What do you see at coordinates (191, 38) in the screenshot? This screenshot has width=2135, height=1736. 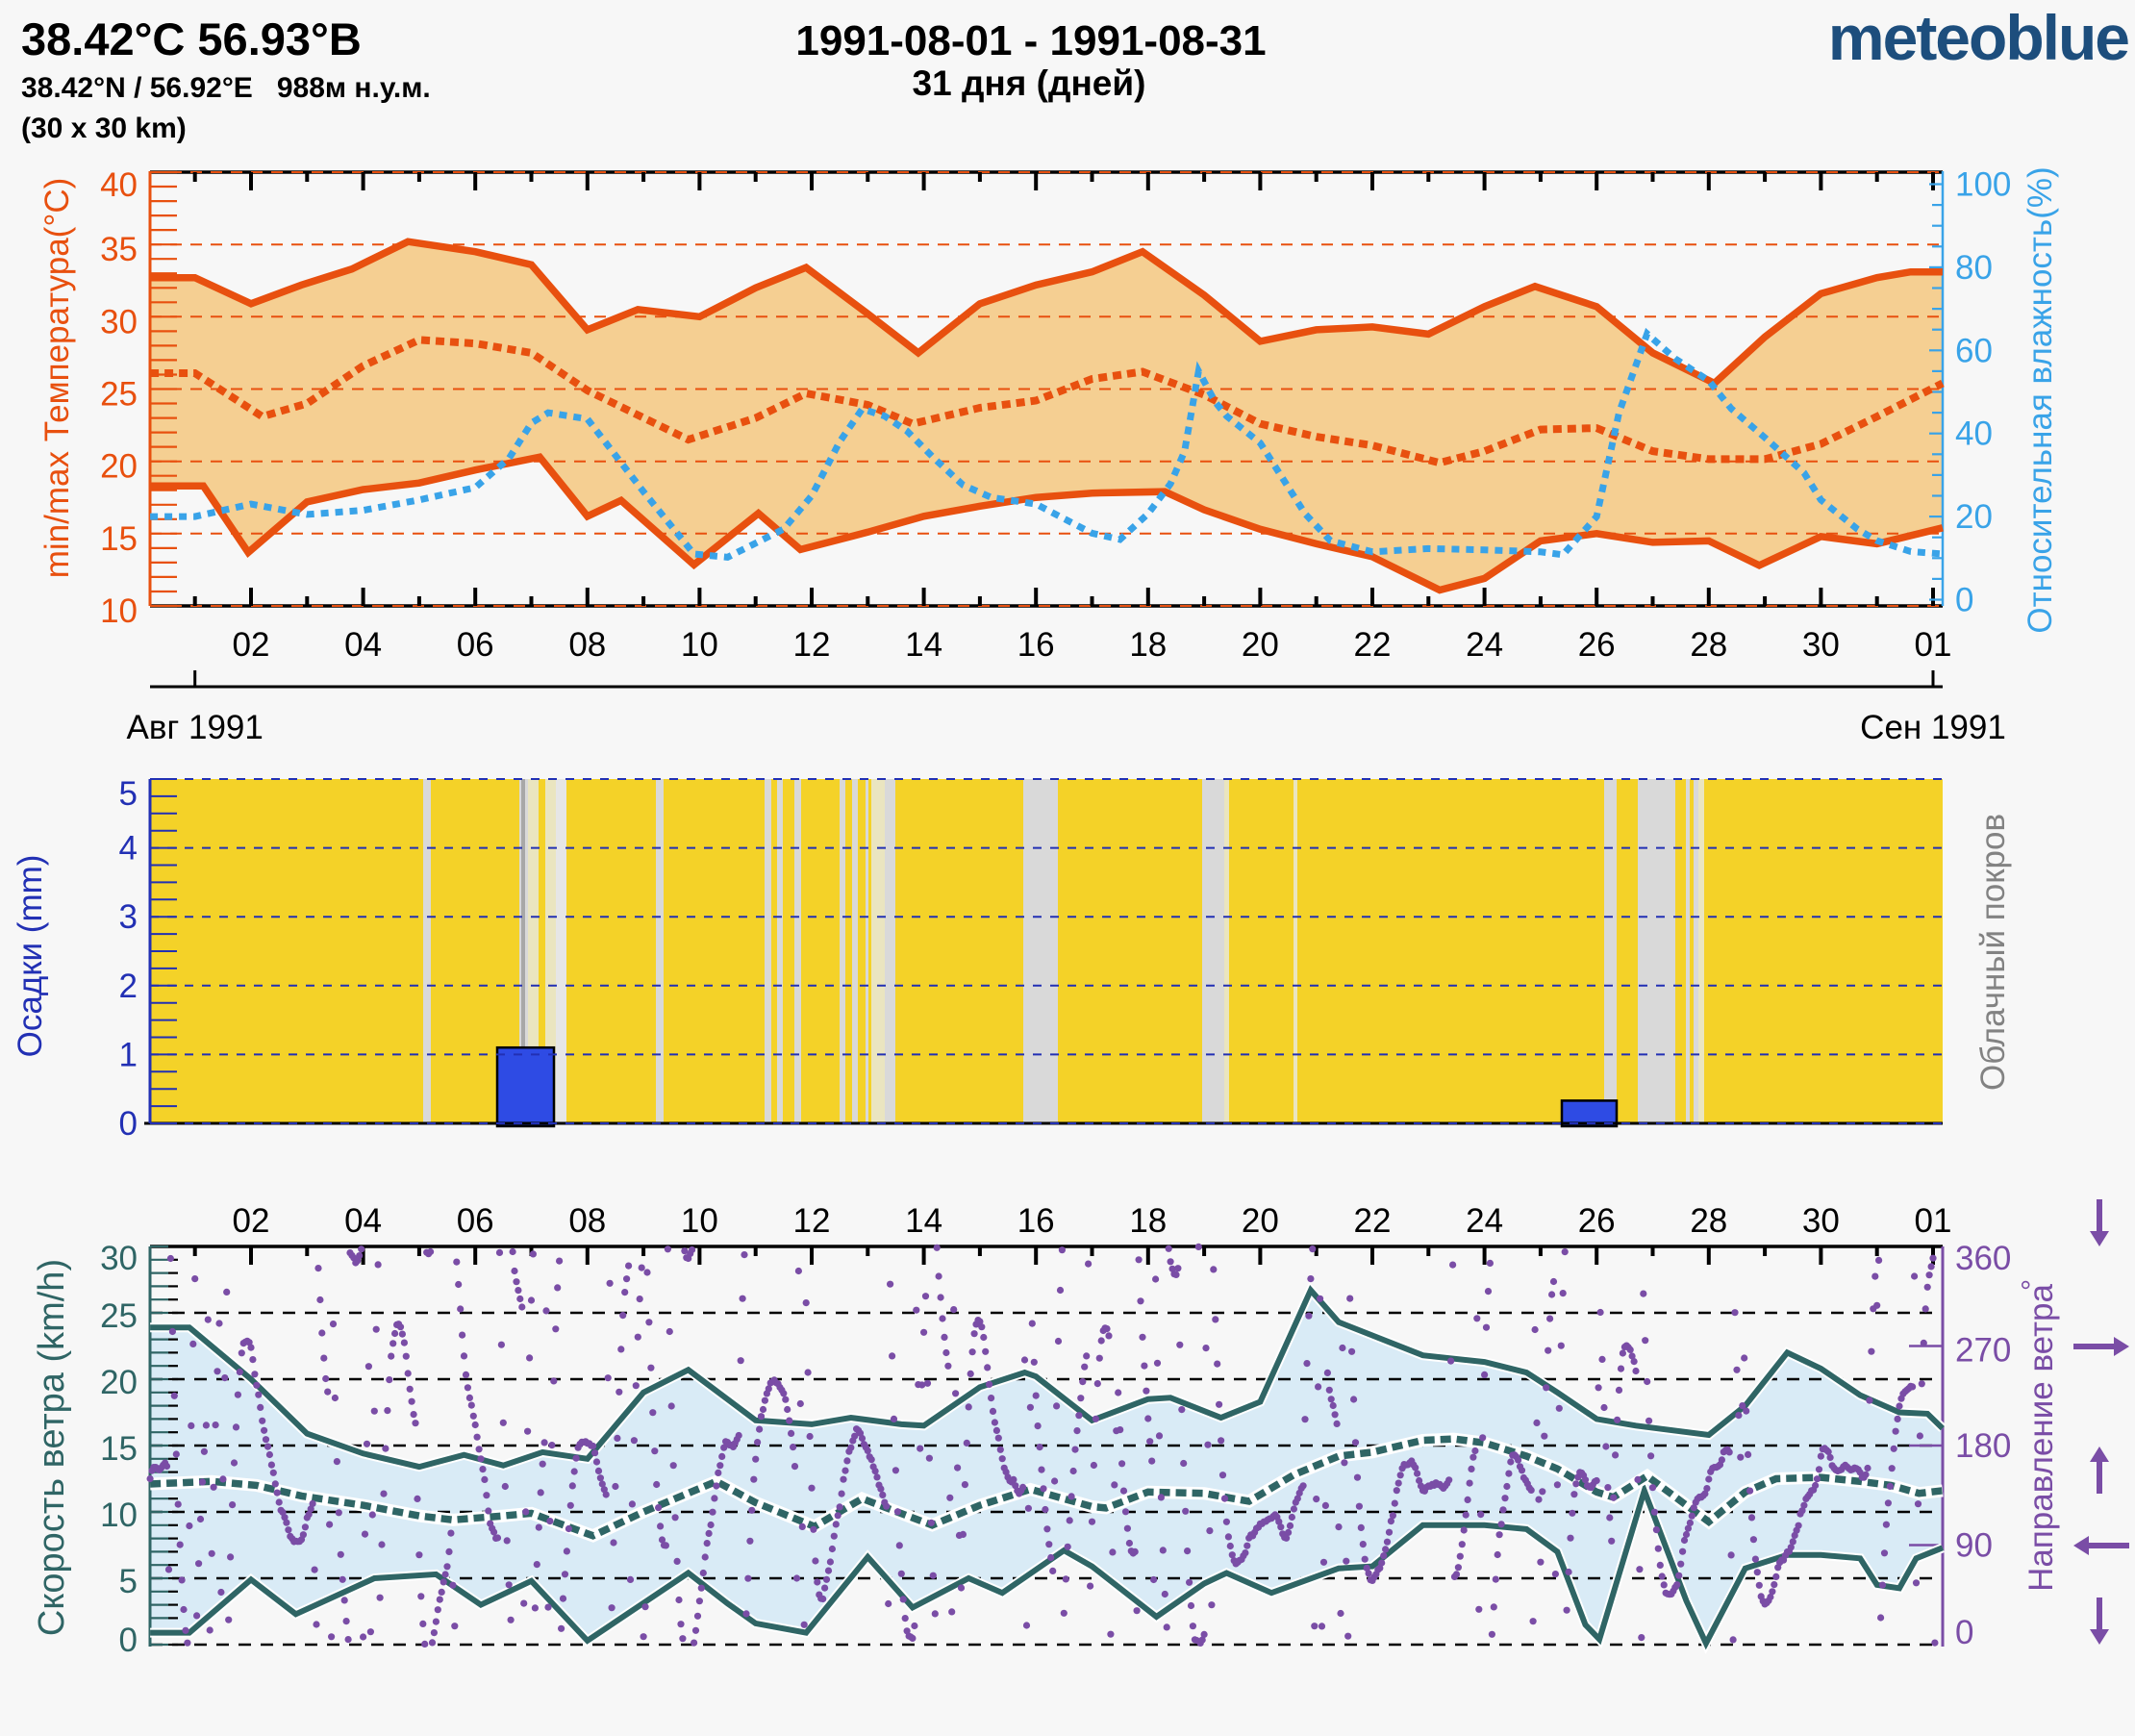 I see `svg-text: 38.42°С 56.93°В` at bounding box center [191, 38].